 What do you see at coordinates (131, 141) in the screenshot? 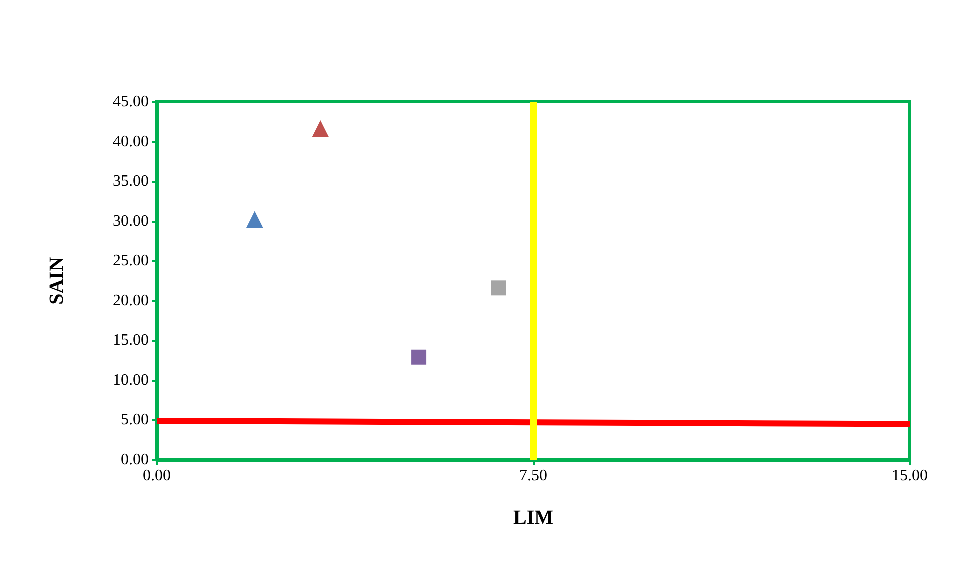
I see `y-tick-label: 40.00` at bounding box center [131, 141].